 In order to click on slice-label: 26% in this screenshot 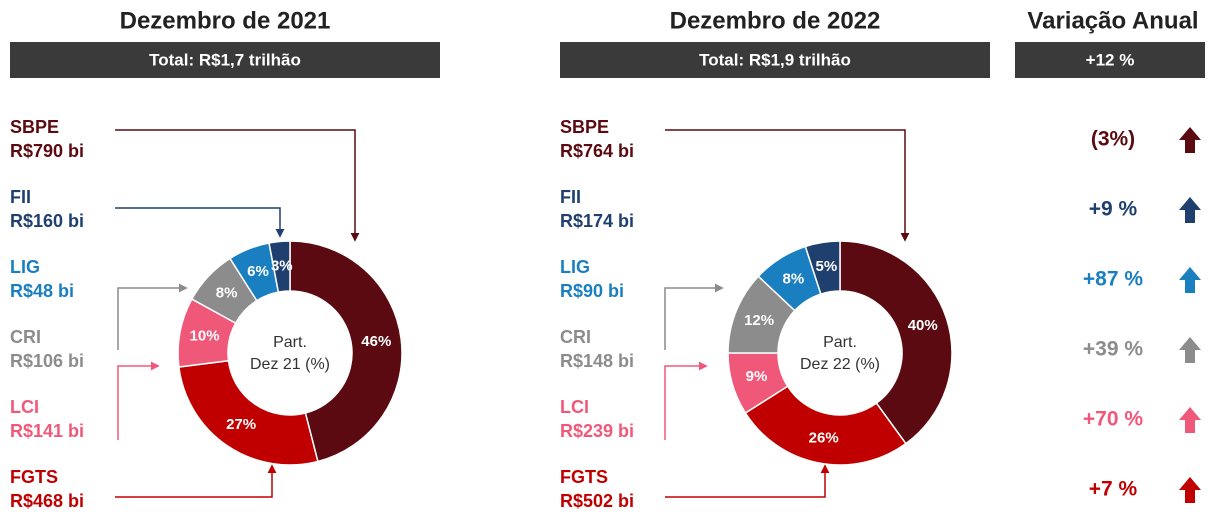, I will do `click(824, 437)`.